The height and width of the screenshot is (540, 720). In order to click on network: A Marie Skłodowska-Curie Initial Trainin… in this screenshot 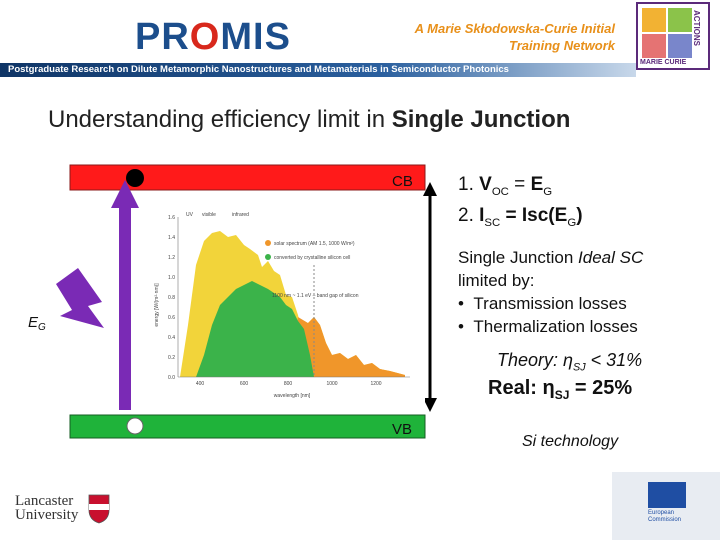, I will do `click(510, 37)`.